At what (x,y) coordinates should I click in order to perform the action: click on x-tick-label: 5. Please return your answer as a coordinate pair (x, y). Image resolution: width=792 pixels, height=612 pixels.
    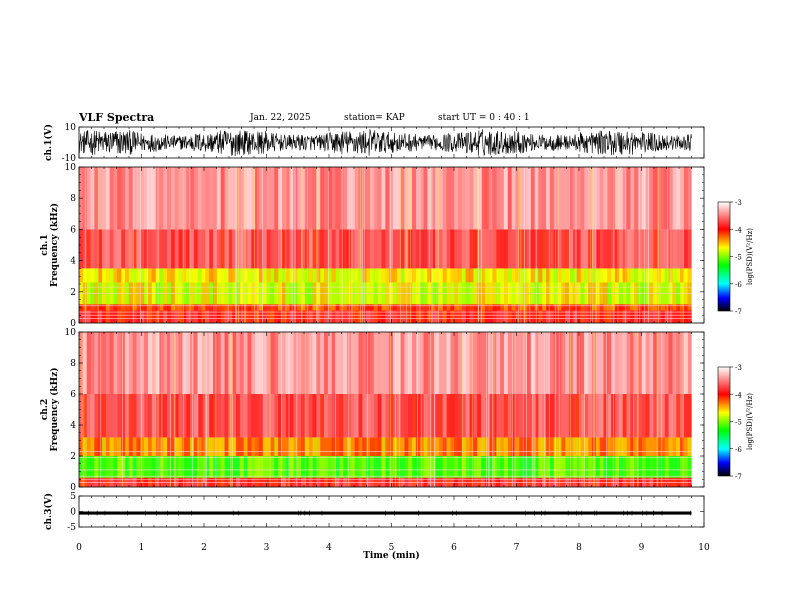
    Looking at the image, I should click on (392, 548).